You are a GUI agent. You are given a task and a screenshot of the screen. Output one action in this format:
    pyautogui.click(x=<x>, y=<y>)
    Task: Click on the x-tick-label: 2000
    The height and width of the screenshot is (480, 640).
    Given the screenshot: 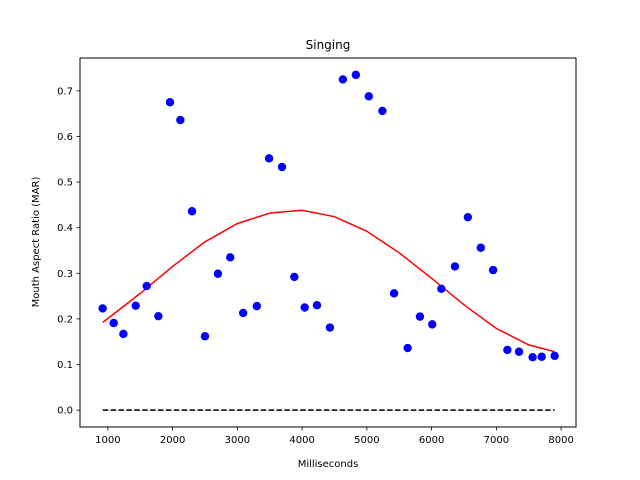 What is the action you would take?
    pyautogui.click(x=172, y=440)
    